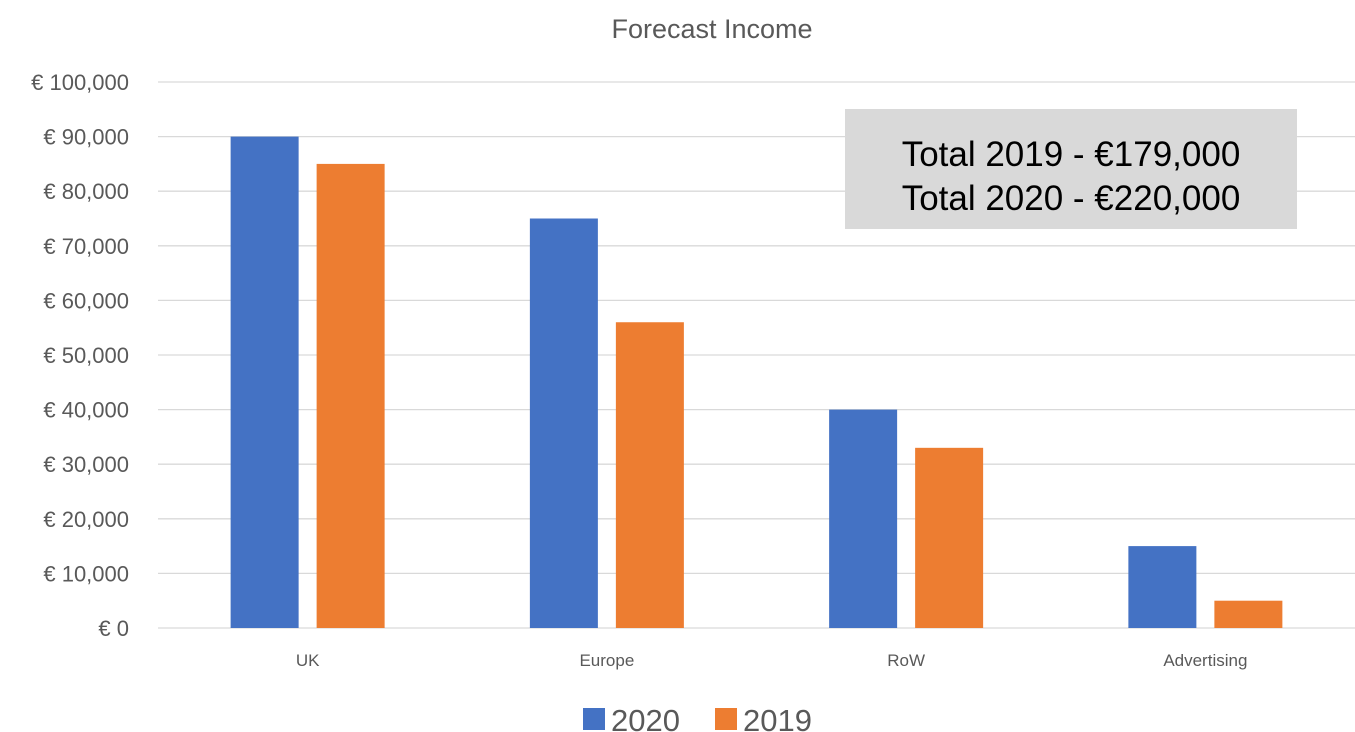 The height and width of the screenshot is (732, 1355). What do you see at coordinates (711, 29) in the screenshot?
I see `chart-title: Forecast Income` at bounding box center [711, 29].